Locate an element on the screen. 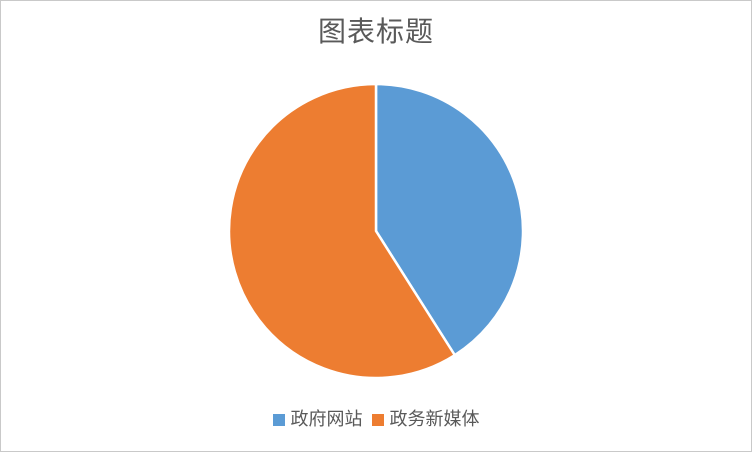 Image resolution: width=752 pixels, height=452 pixels. legend-item-gov-new-media: 政务新媒体 is located at coordinates (425, 419).